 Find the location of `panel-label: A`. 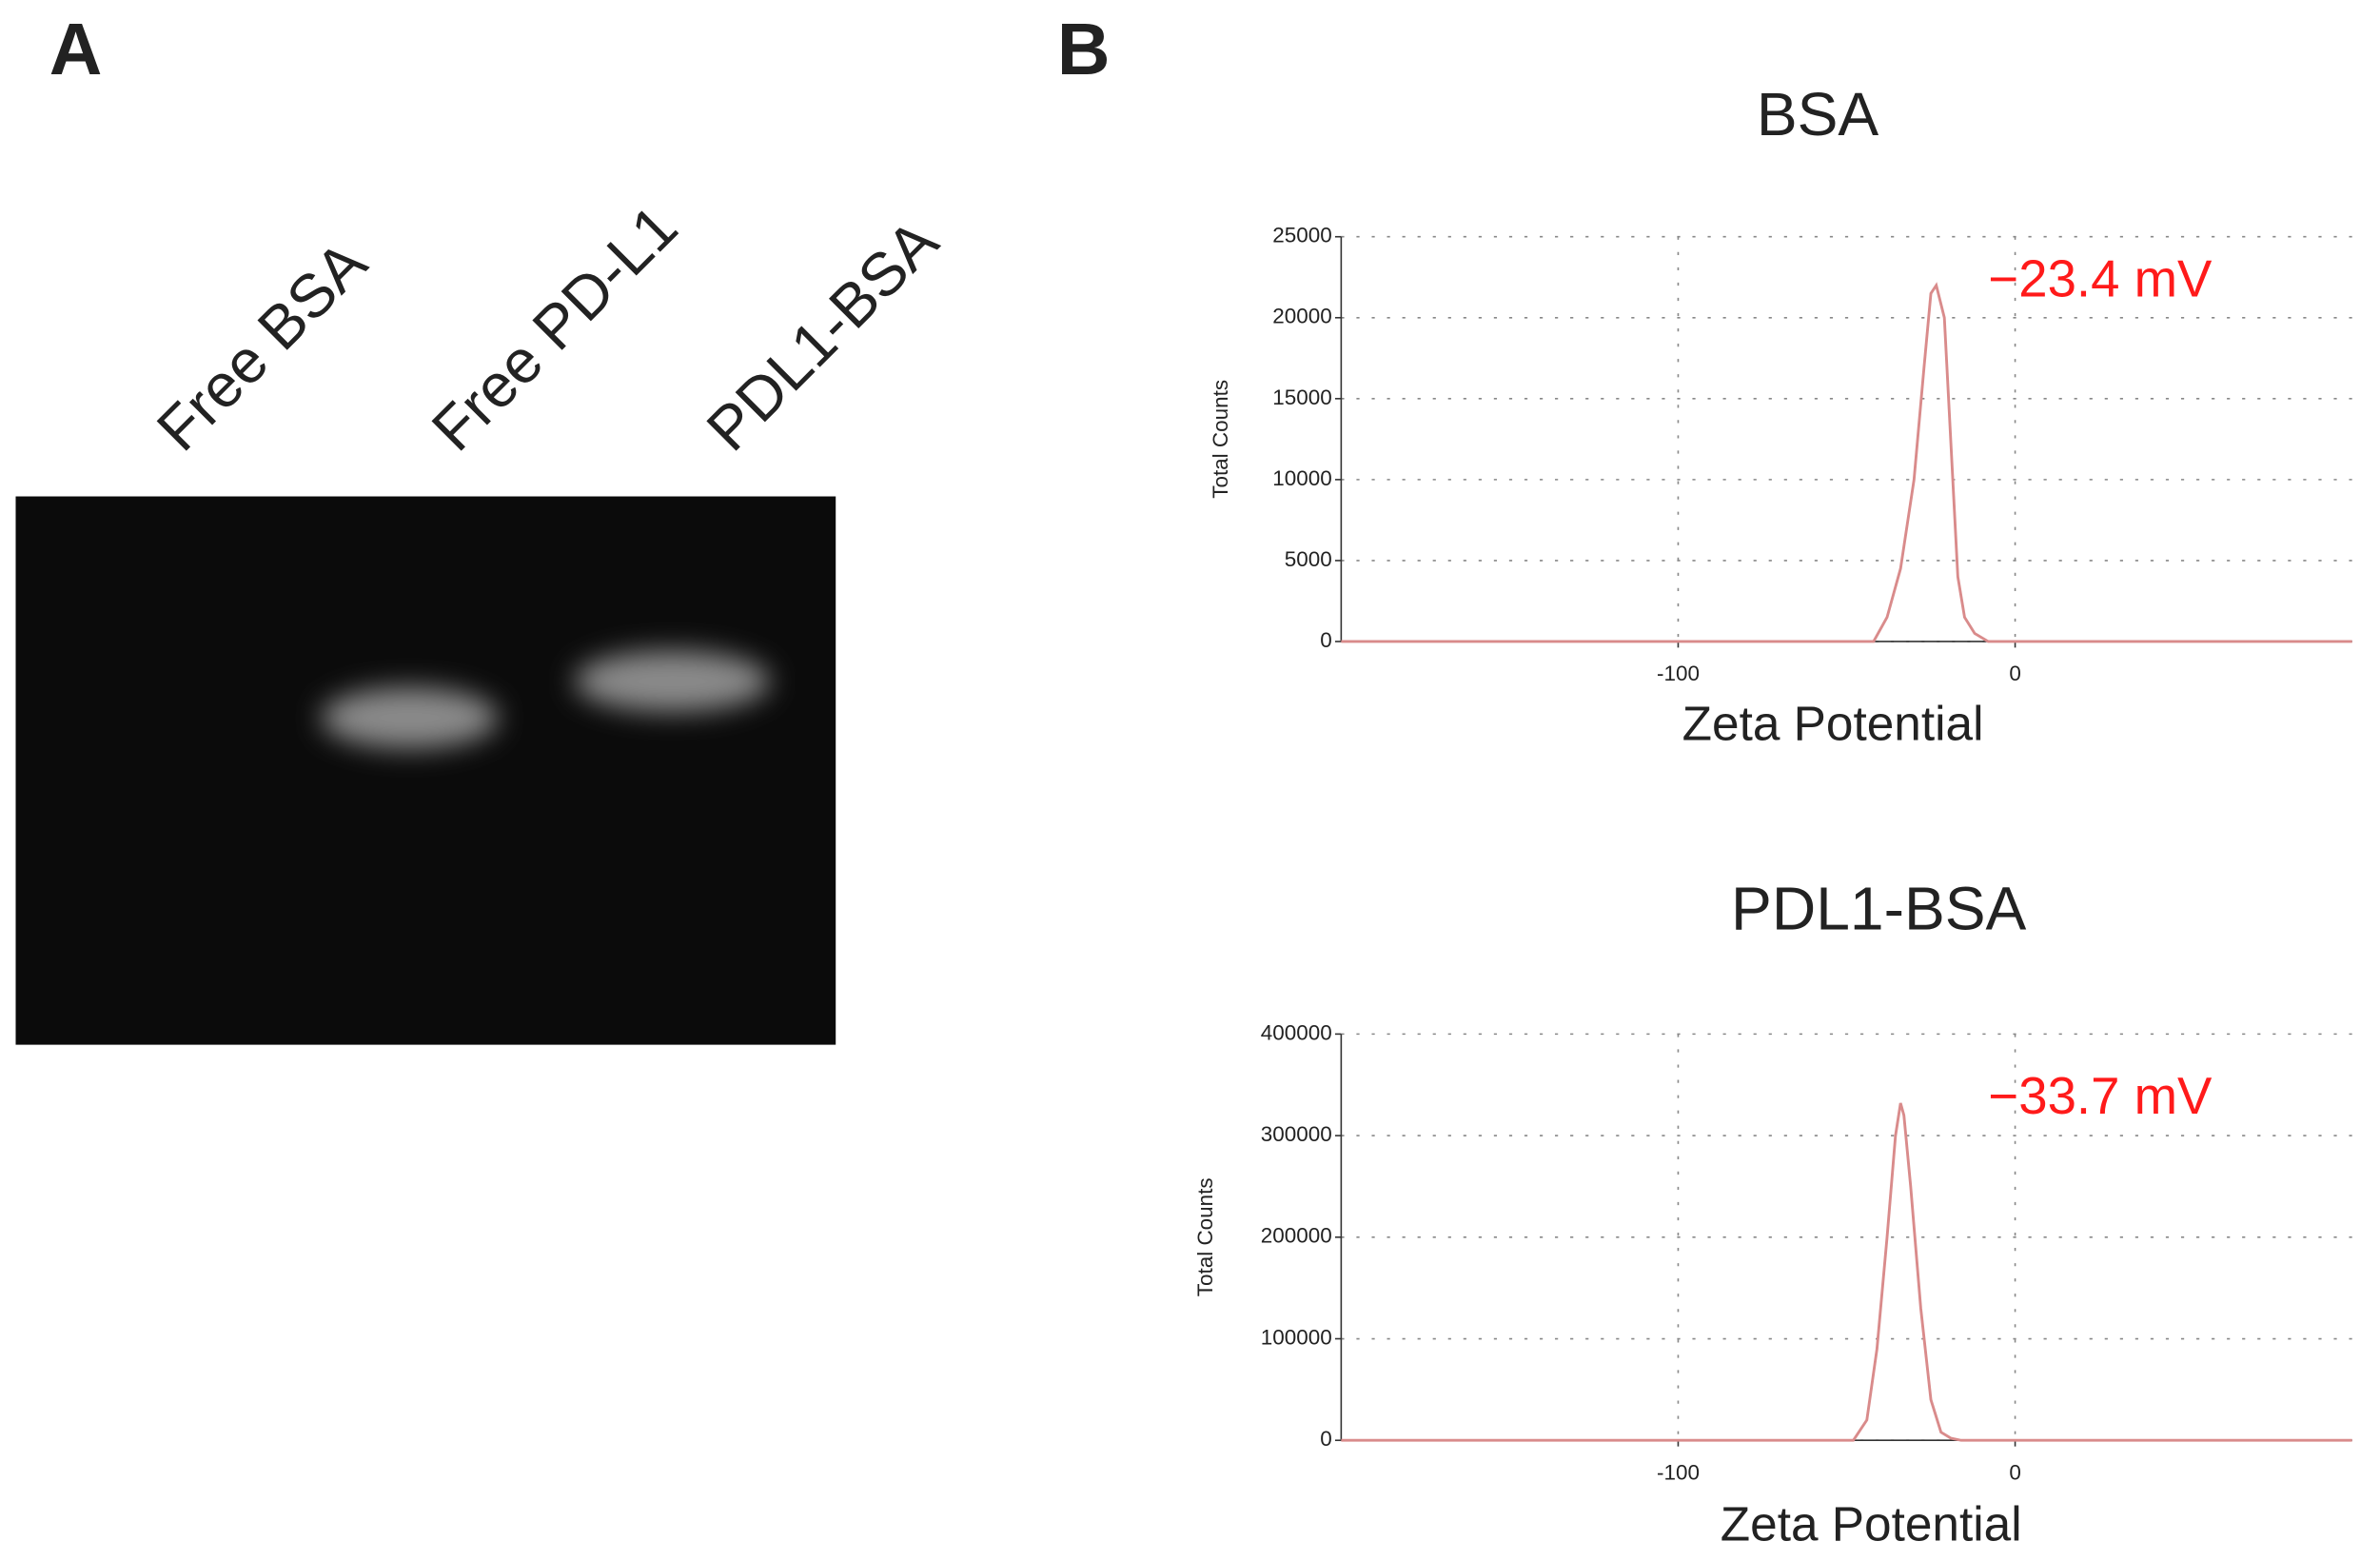

panel-label: A is located at coordinates (76, 49).